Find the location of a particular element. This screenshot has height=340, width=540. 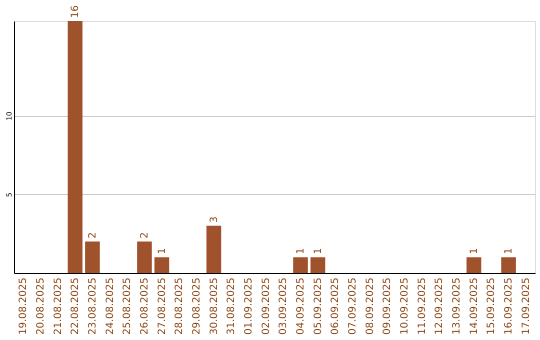

data-label: 3 is located at coordinates (214, 219).